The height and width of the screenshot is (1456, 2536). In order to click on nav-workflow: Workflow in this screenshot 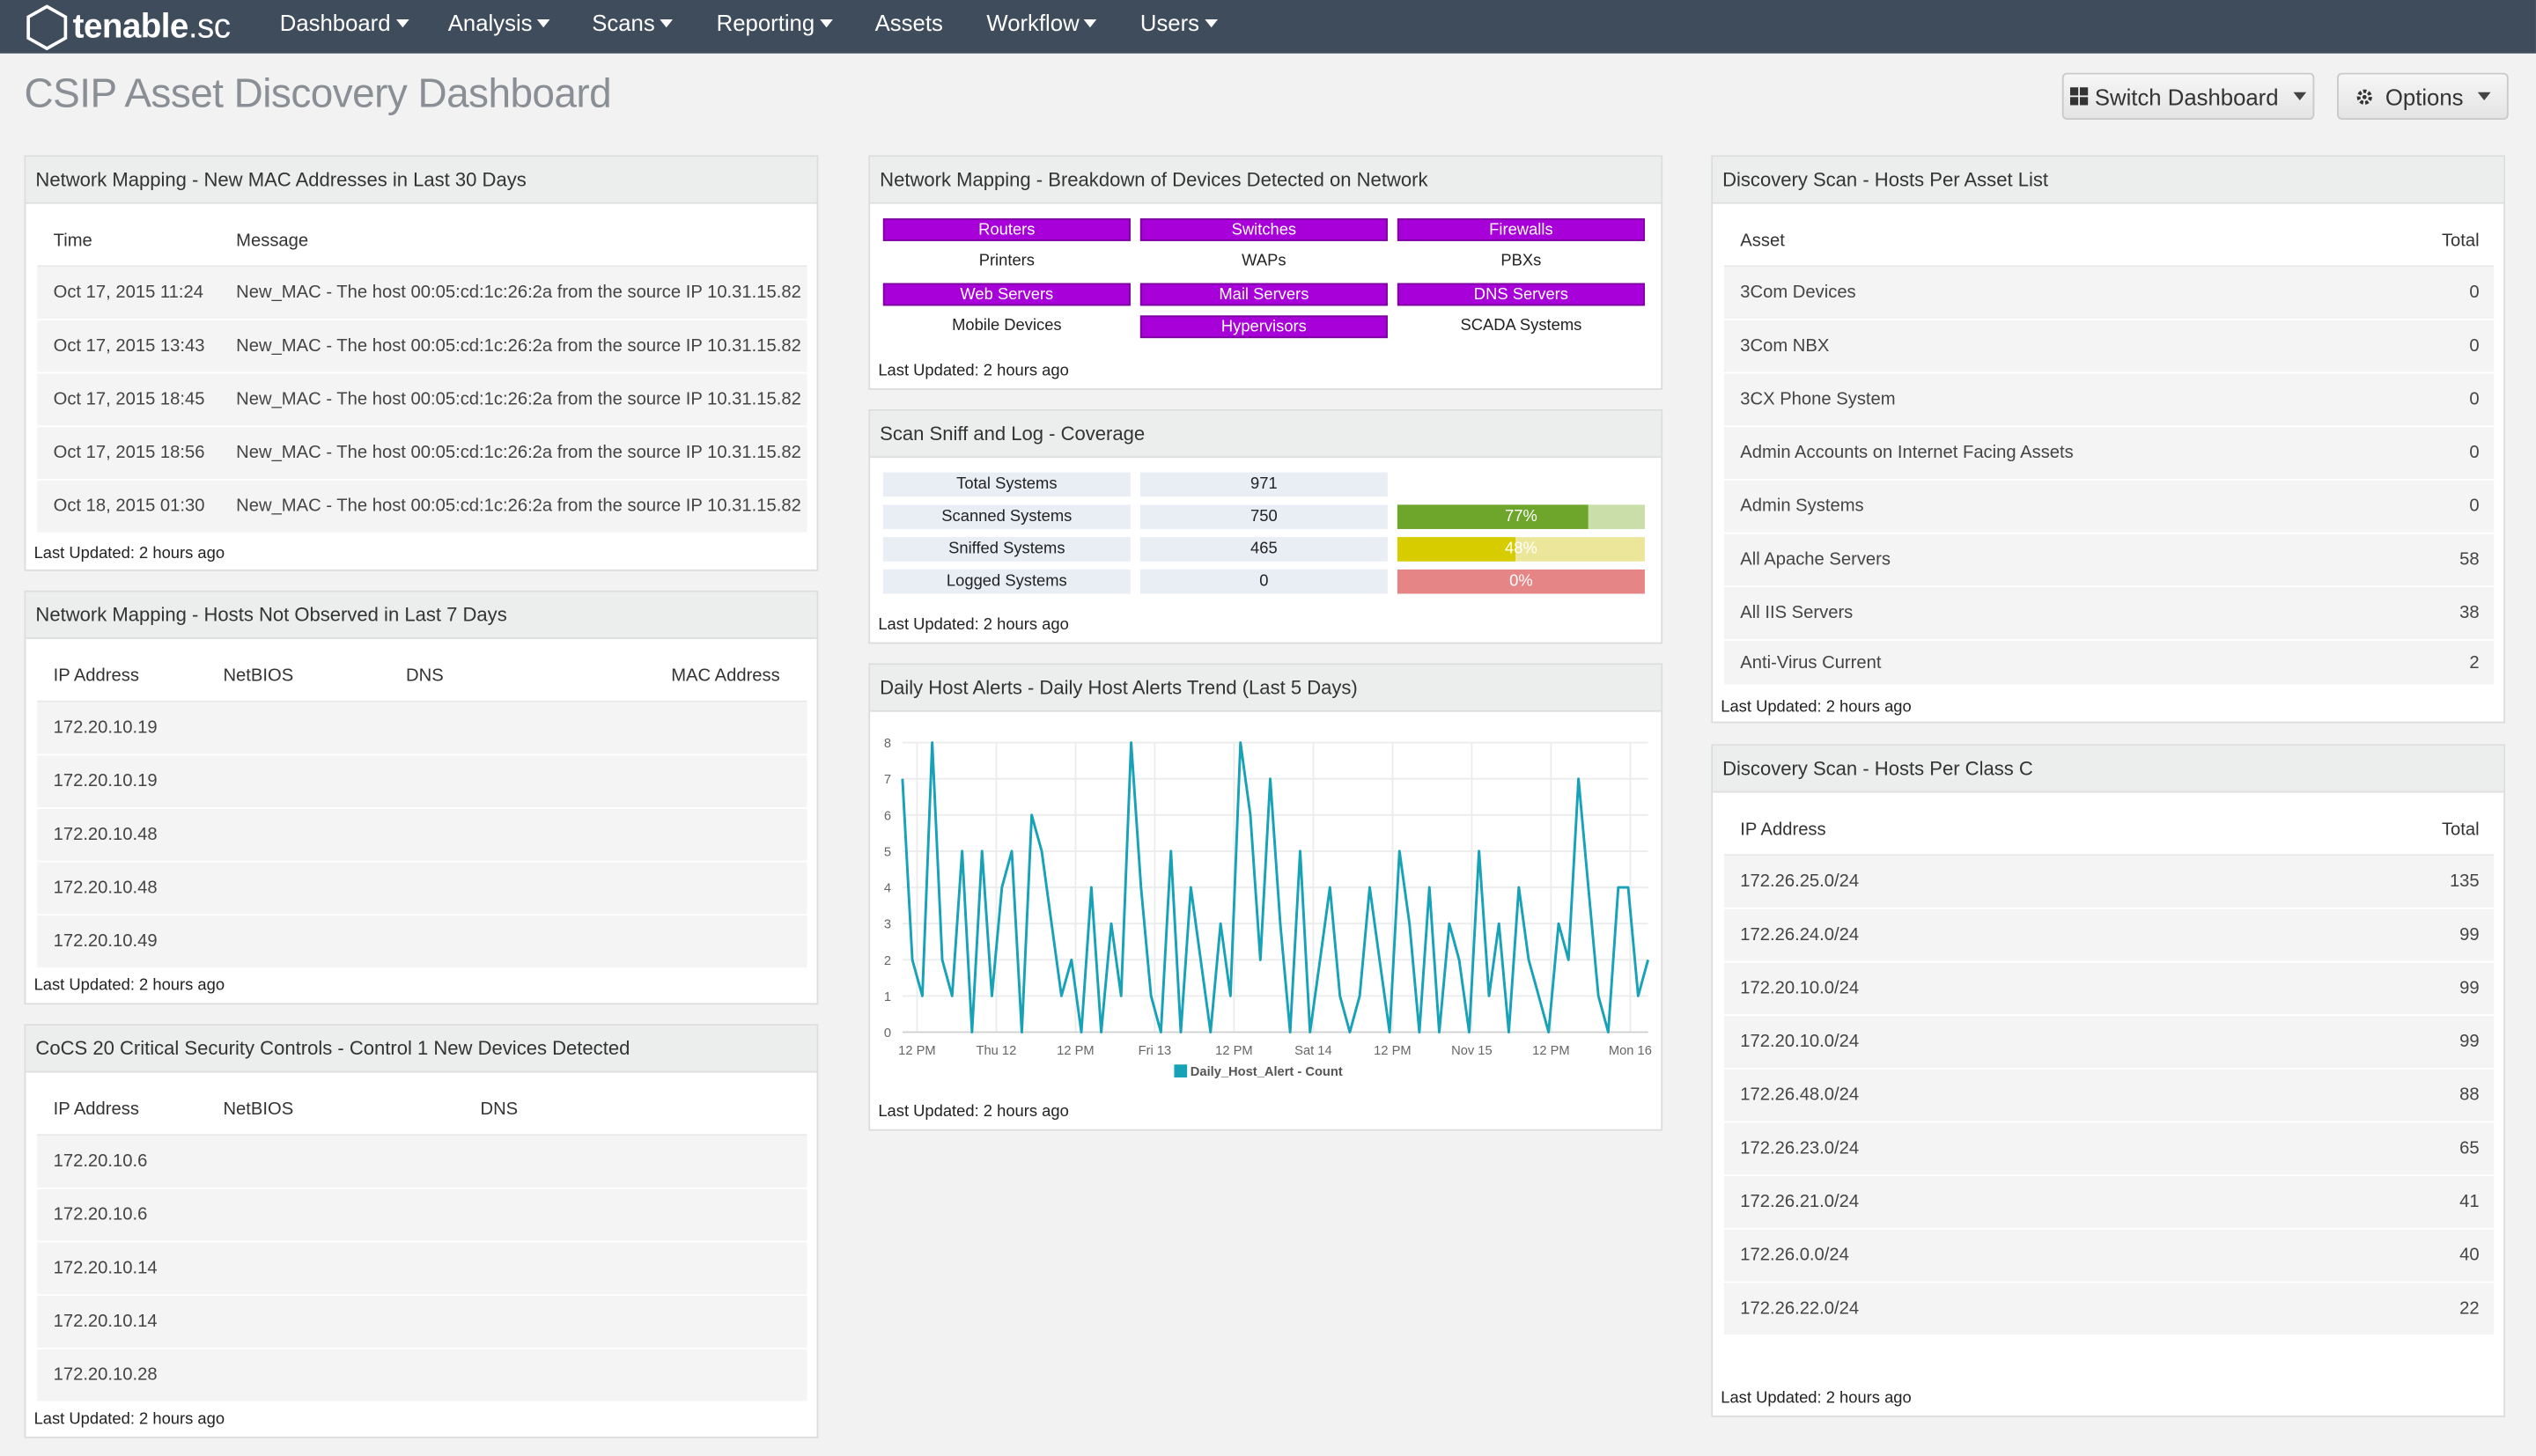, I will do `click(1041, 27)`.